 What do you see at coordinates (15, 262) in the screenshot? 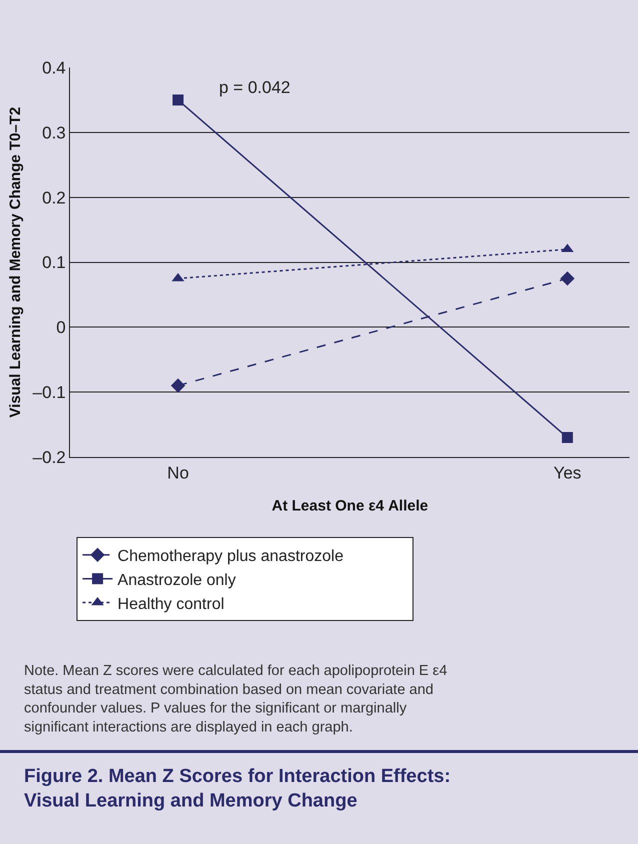
I see `y-axis-title: Visual Learning and Memory Change T0–T2` at bounding box center [15, 262].